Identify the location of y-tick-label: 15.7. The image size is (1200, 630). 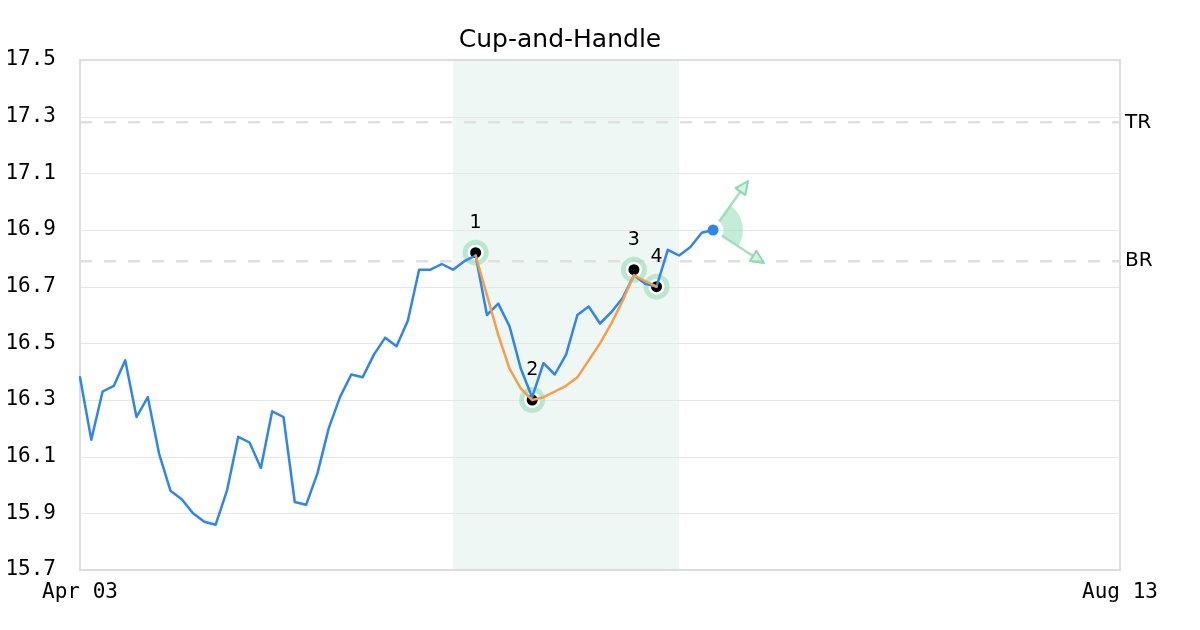
(30, 568).